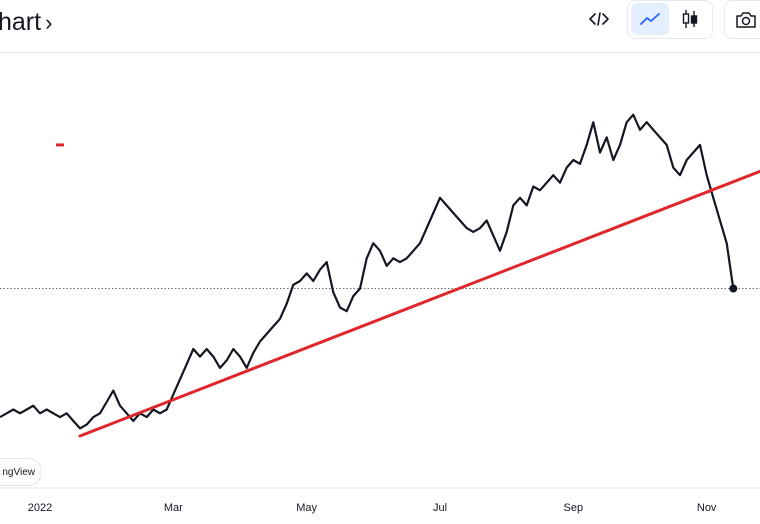 The height and width of the screenshot is (524, 760). I want to click on candlestick-icon, so click(690, 19).